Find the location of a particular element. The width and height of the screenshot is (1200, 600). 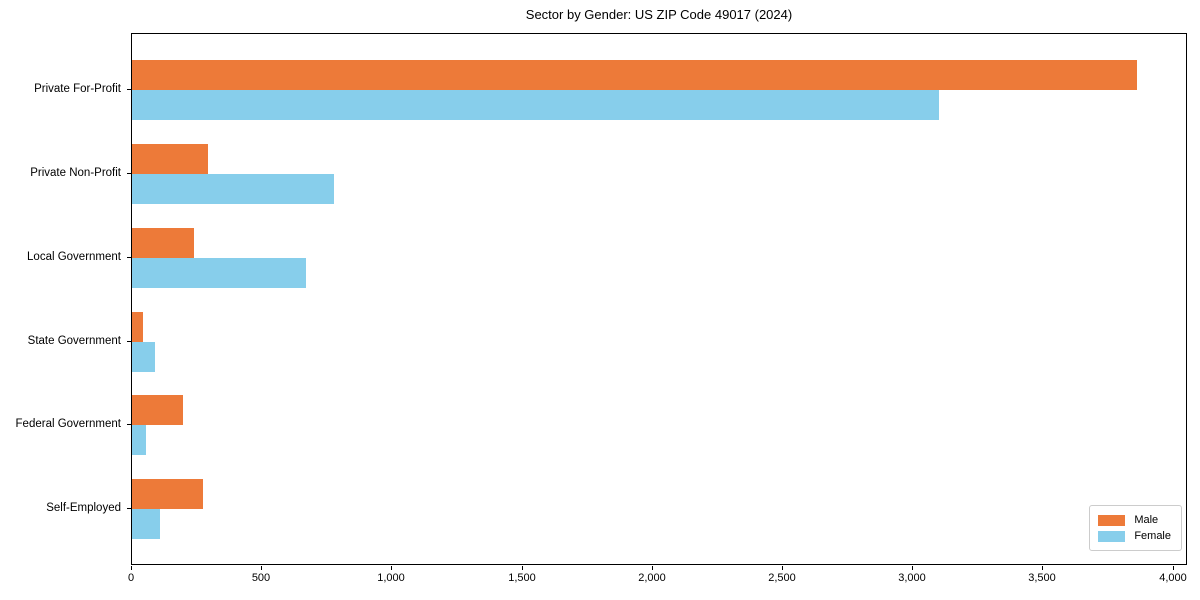

category-label-federal-government: Federal Government is located at coordinates (68, 424).